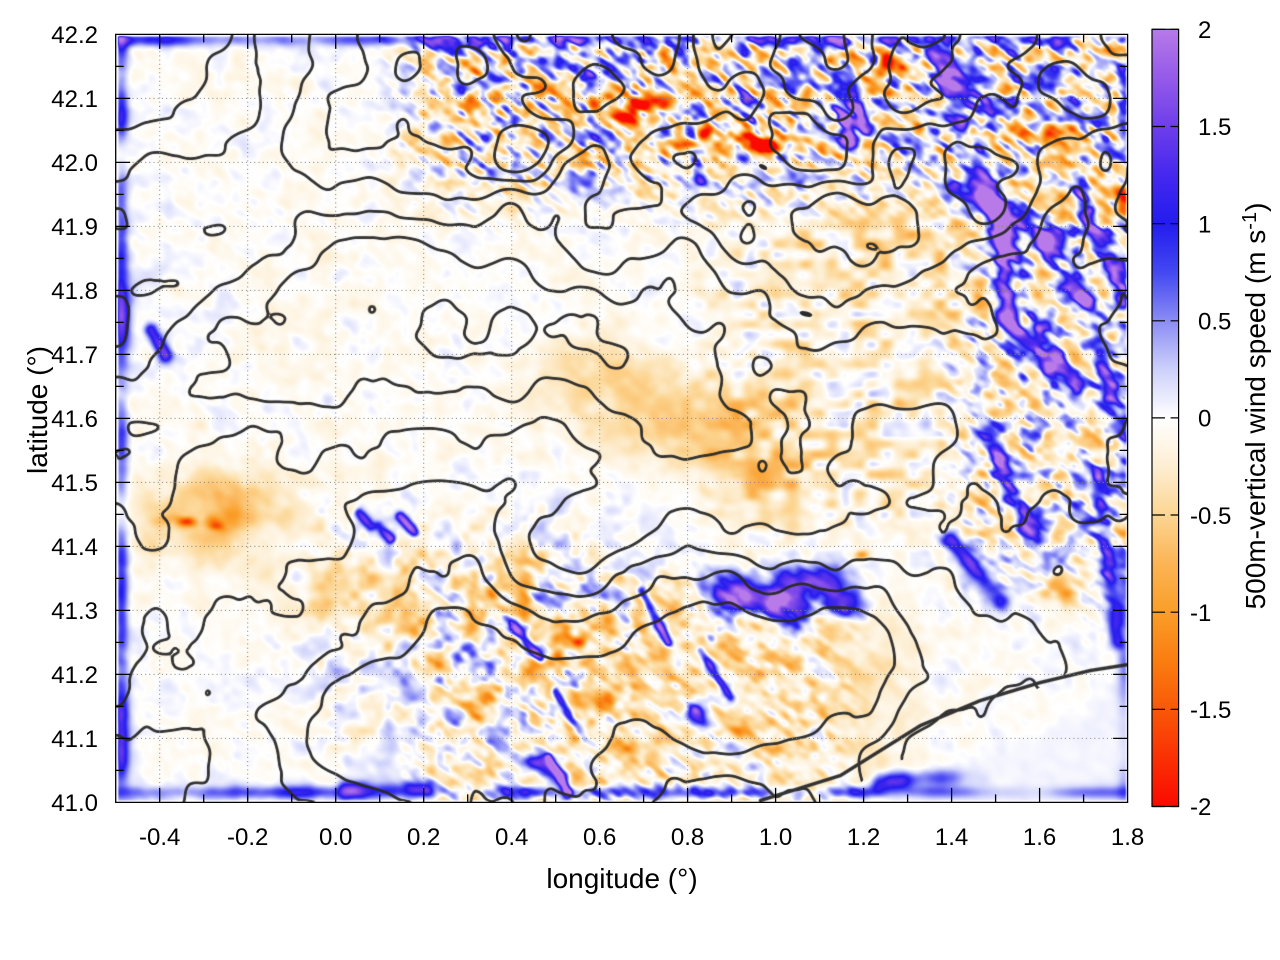 This screenshot has width=1280, height=960. I want to click on svg-text: latitude (°), so click(37, 410).